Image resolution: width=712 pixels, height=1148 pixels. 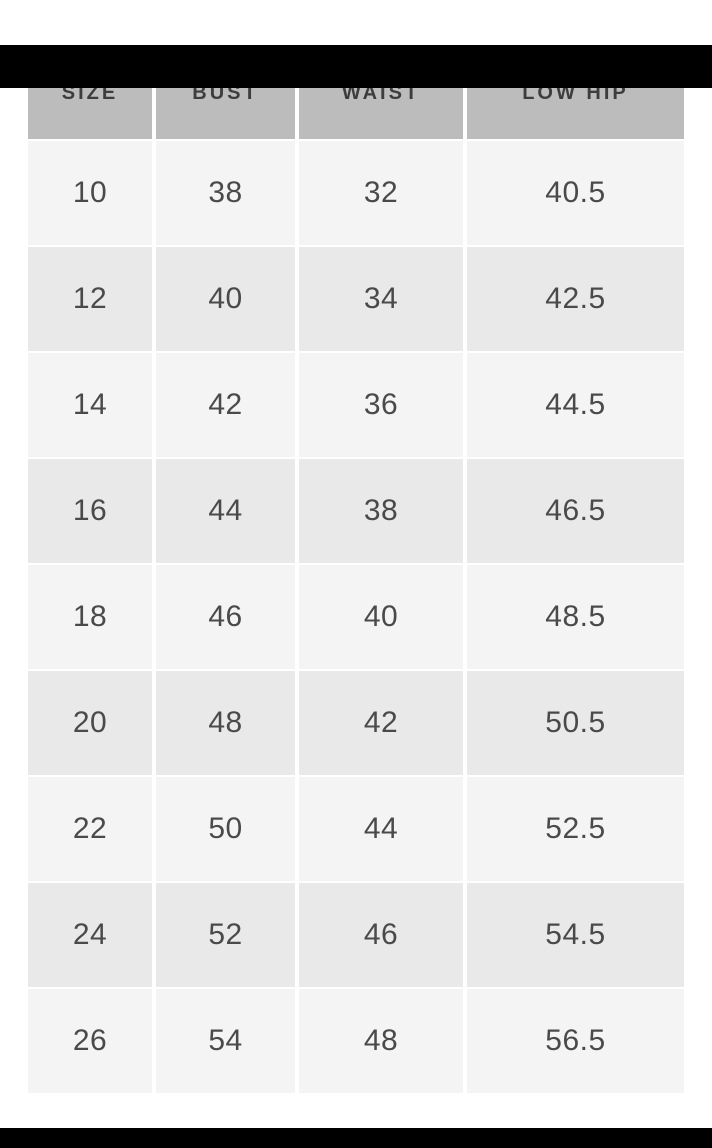 I want to click on cell-size: 12, so click(x=90, y=299).